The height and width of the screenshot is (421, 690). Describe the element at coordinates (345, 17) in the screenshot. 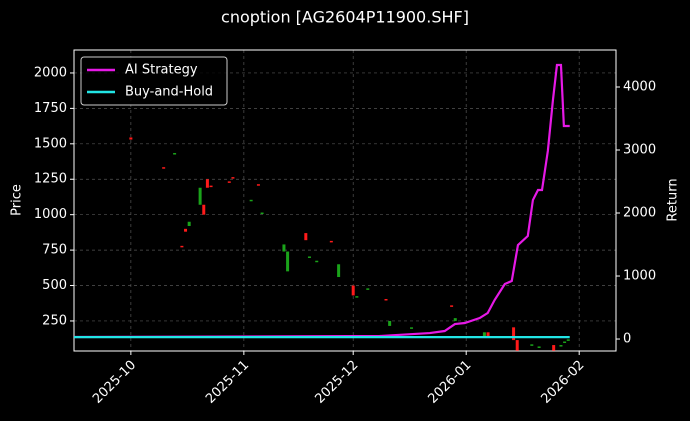

I see `chart-title: cnoption [AG2604P11900.SHF]` at that location.